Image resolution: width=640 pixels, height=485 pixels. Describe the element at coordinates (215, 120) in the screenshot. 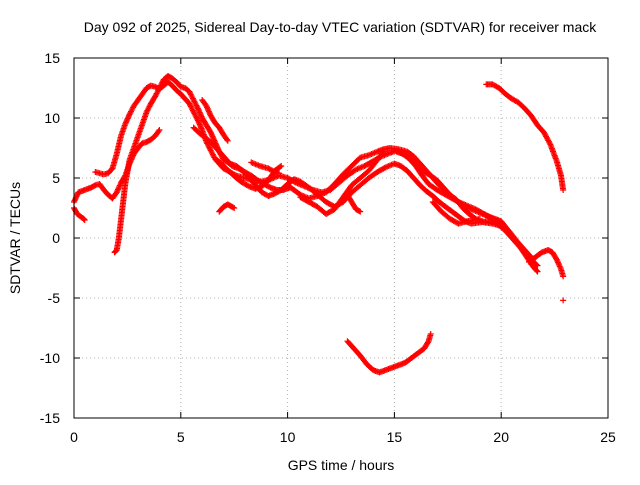

I see `series-s5` at that location.